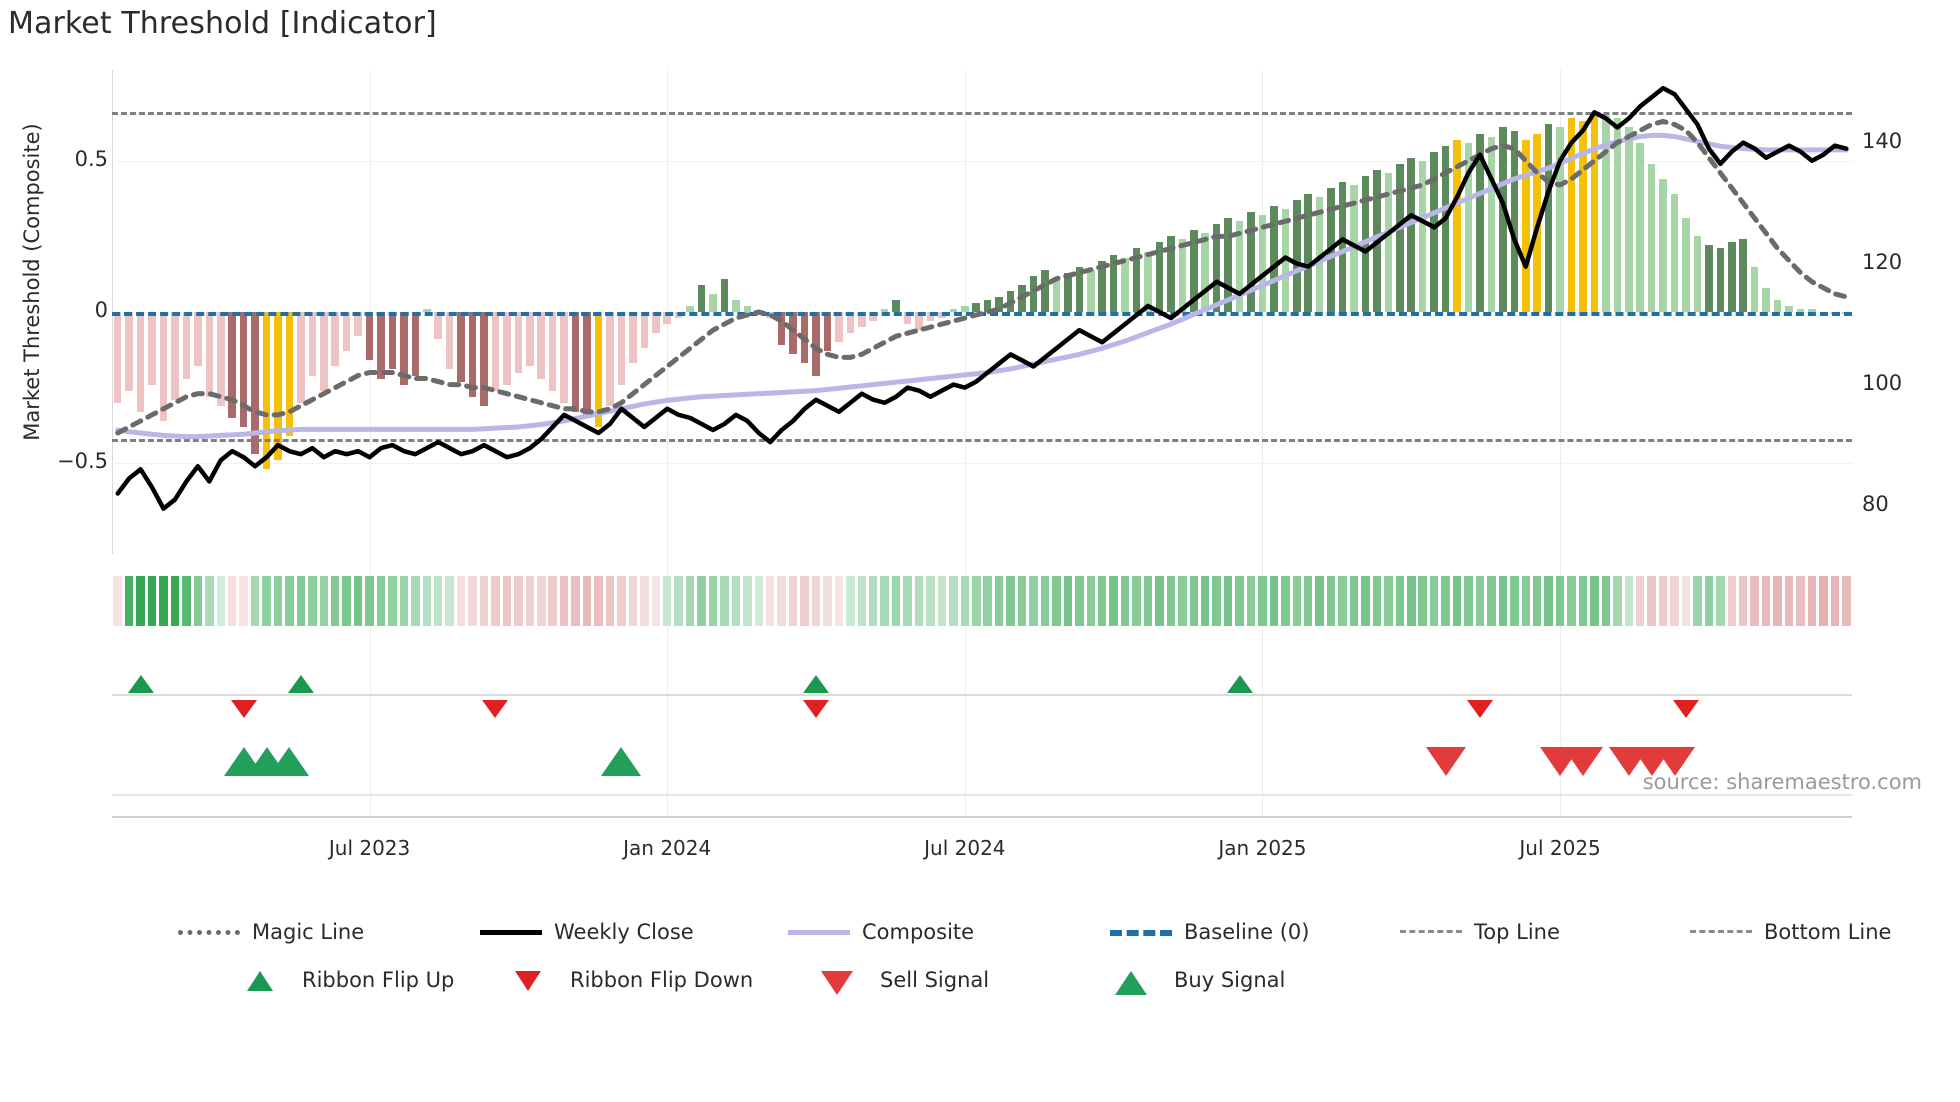  What do you see at coordinates (918, 932) in the screenshot?
I see `legend-item-label: Composite` at bounding box center [918, 932].